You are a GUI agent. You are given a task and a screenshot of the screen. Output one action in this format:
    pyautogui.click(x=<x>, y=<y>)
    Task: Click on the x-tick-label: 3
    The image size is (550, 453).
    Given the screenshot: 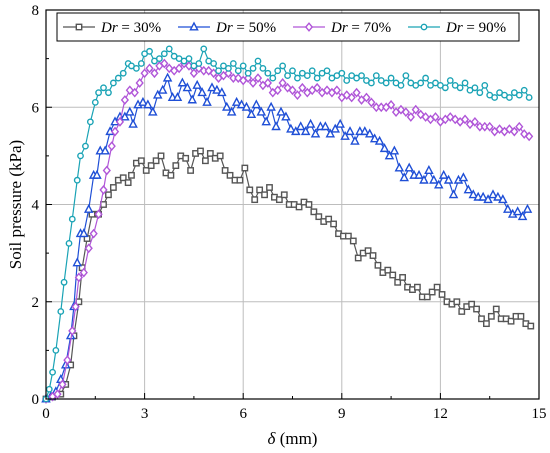 What is the action you would take?
    pyautogui.click(x=145, y=414)
    